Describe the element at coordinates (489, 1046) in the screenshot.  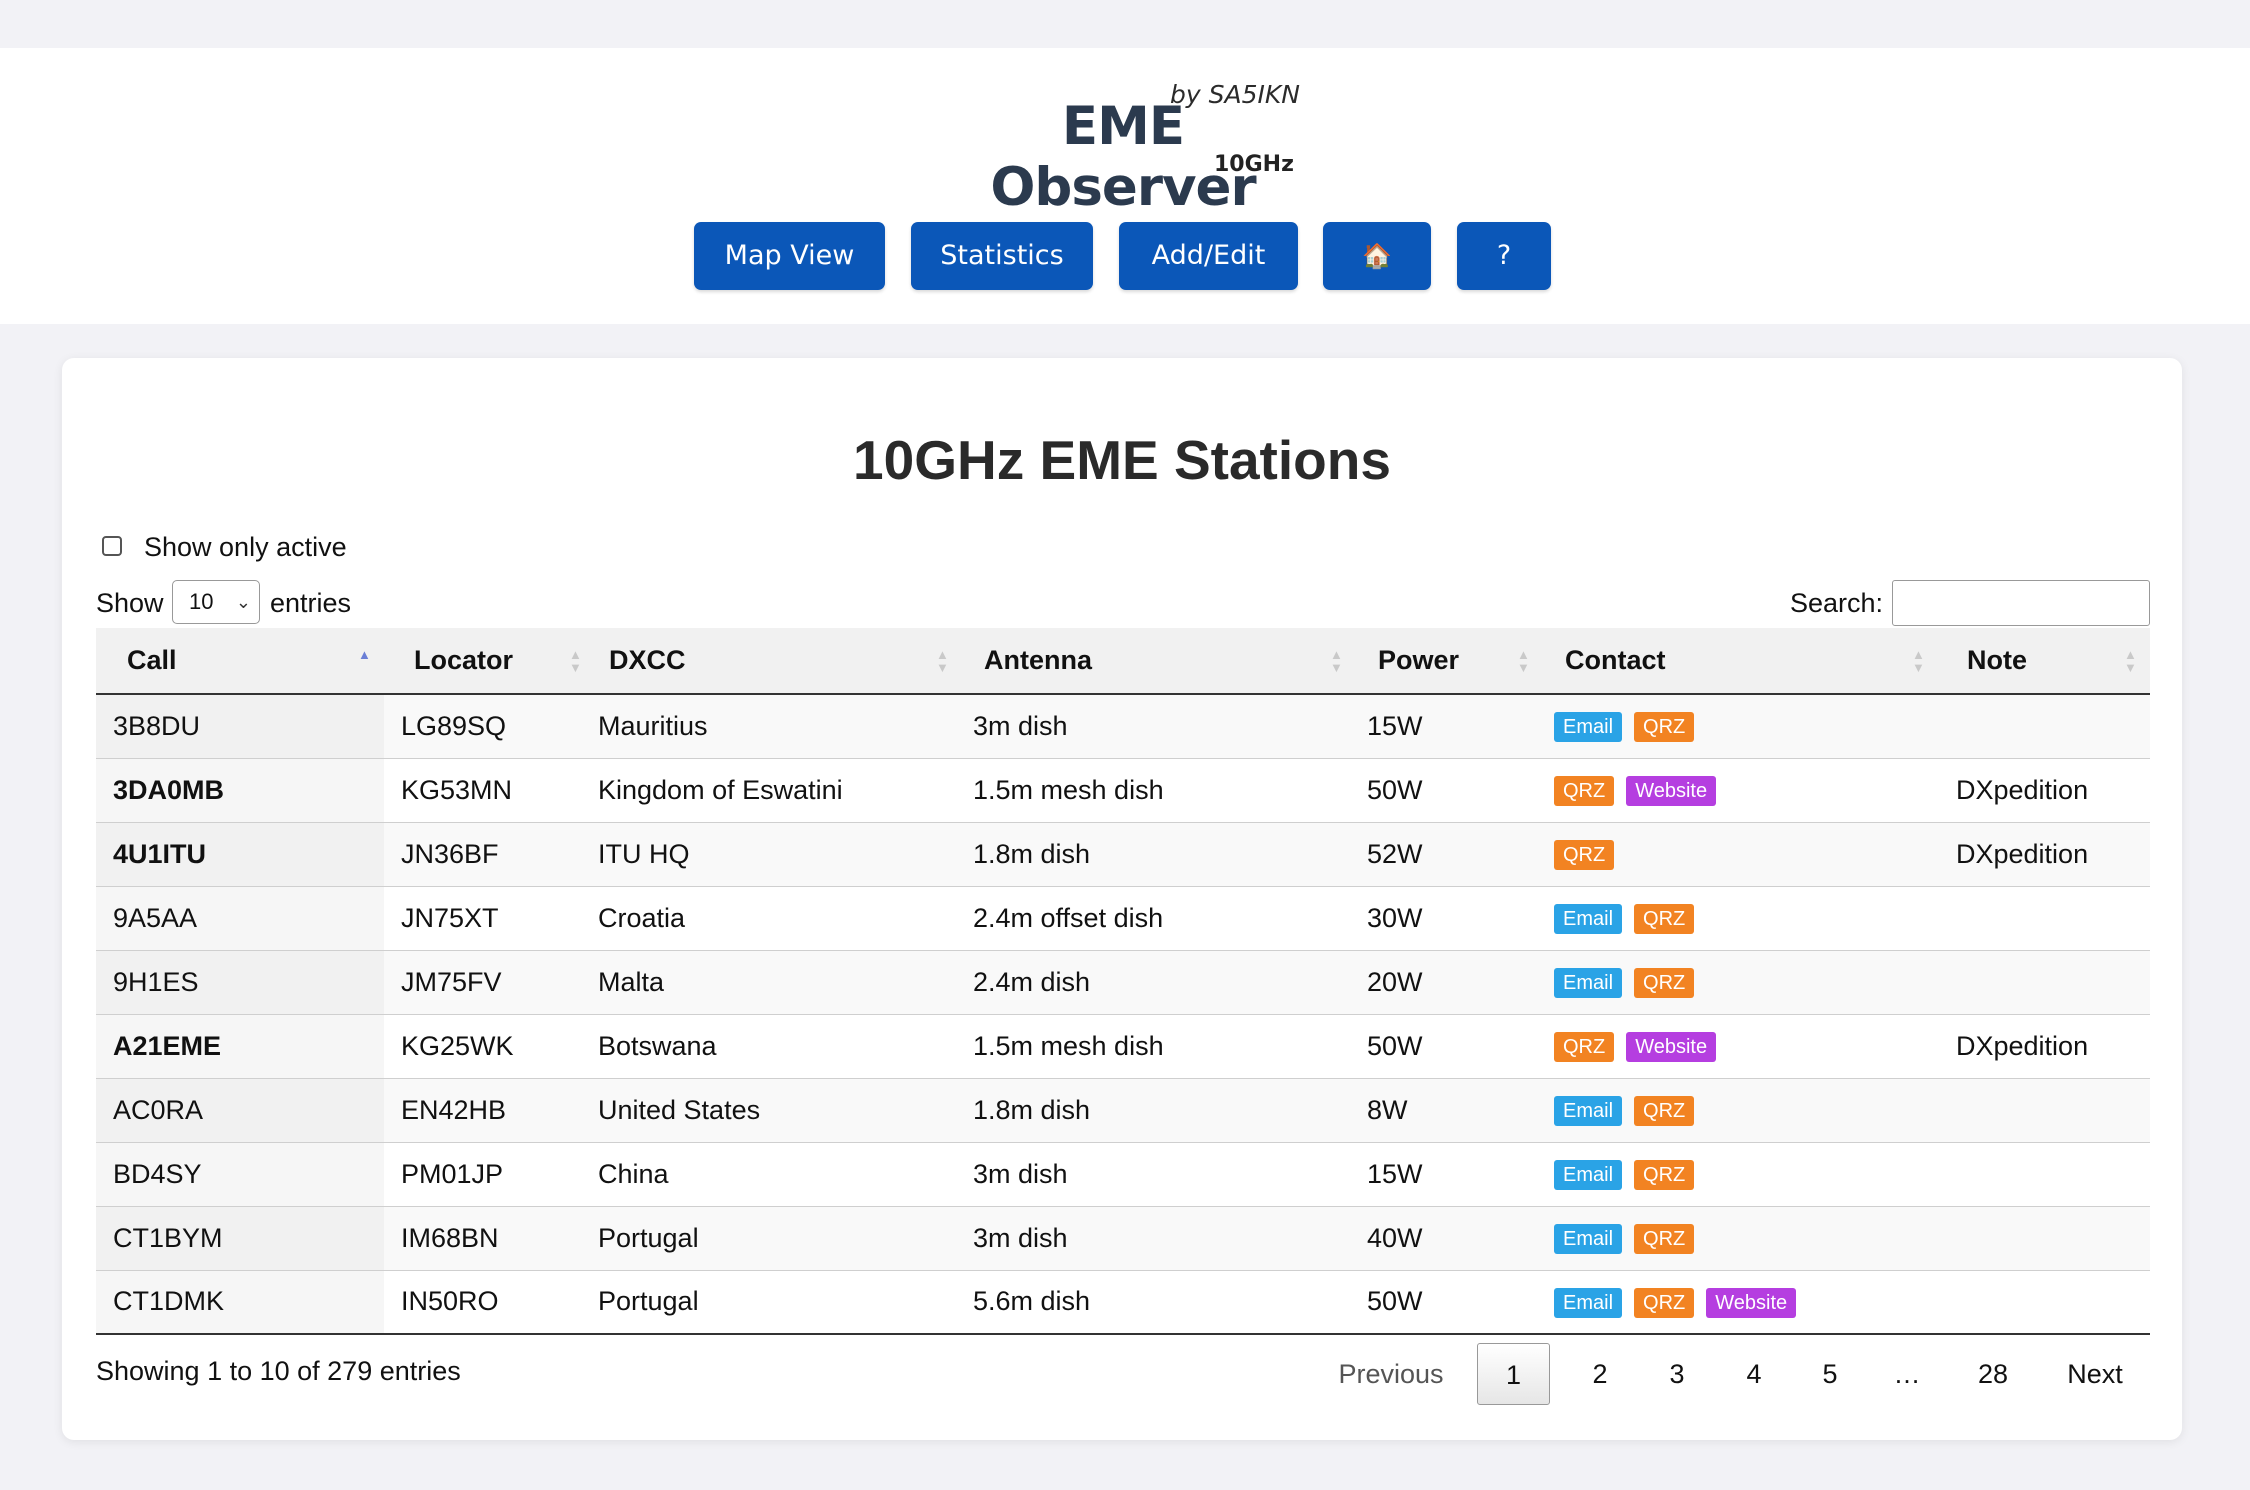
I see `cell-locator: KG25WK` at that location.